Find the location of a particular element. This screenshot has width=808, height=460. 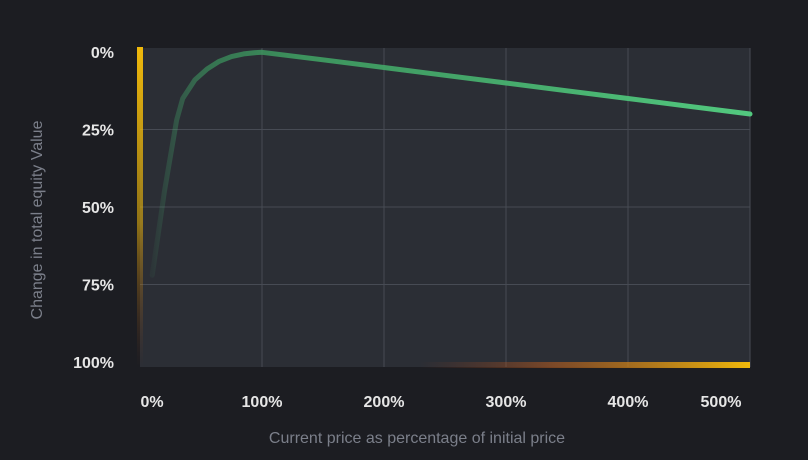

y-tick-label: 100% is located at coordinates (93, 363).